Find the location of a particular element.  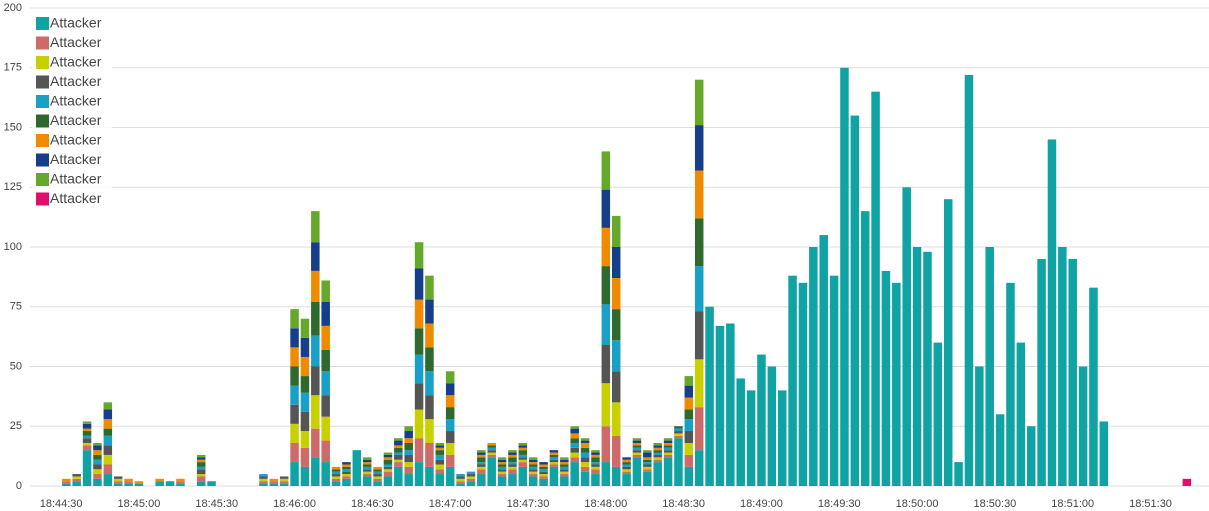

x-tick-label: 18:49:00 is located at coordinates (761, 504).